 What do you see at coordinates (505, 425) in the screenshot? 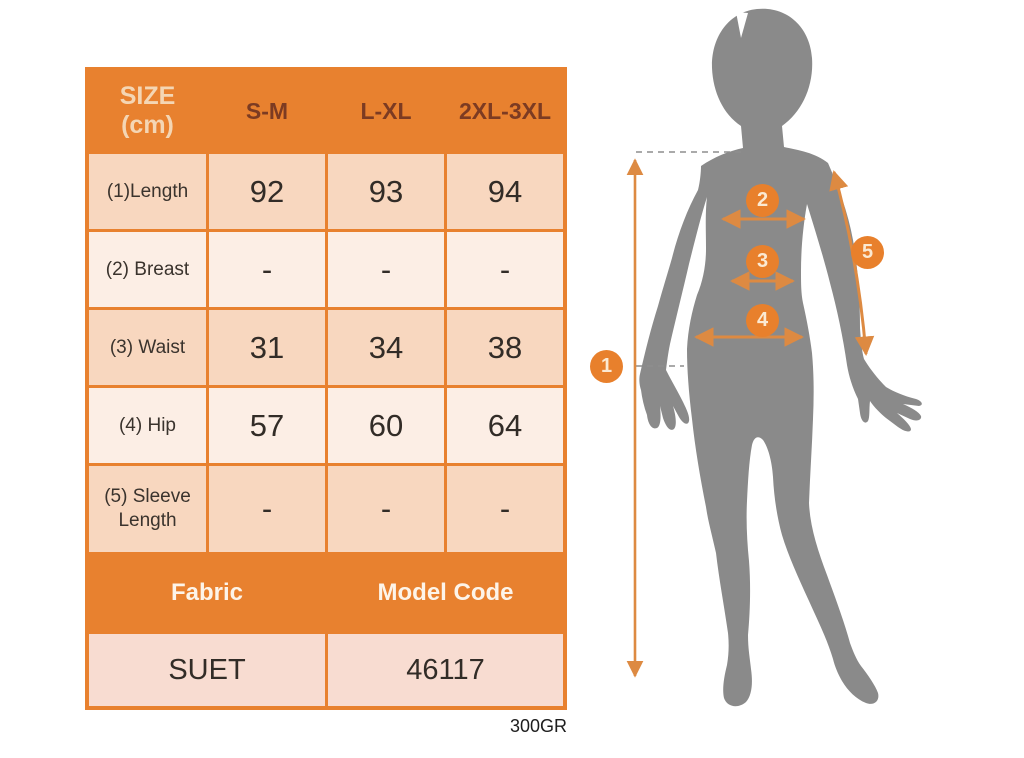
I see `cell-hip-2xl-3xl: 64` at bounding box center [505, 425].